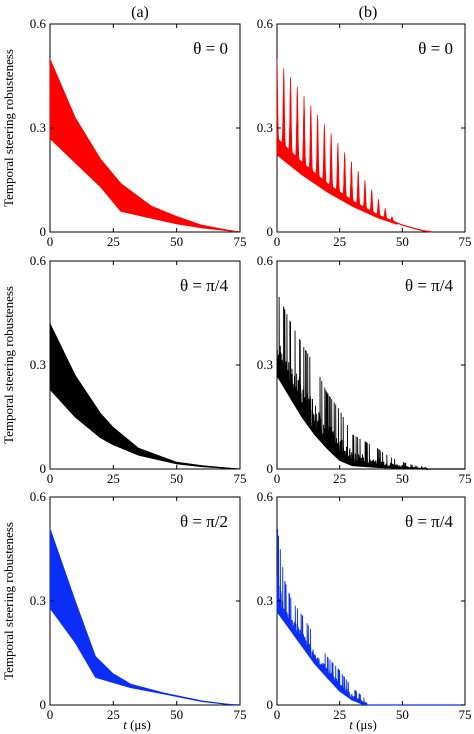 The width and height of the screenshot is (474, 734). Describe the element at coordinates (364, 132) in the screenshot. I see `panel-b1: 0 25 50 75 0 0.3 0.6 θ = 0` at that location.